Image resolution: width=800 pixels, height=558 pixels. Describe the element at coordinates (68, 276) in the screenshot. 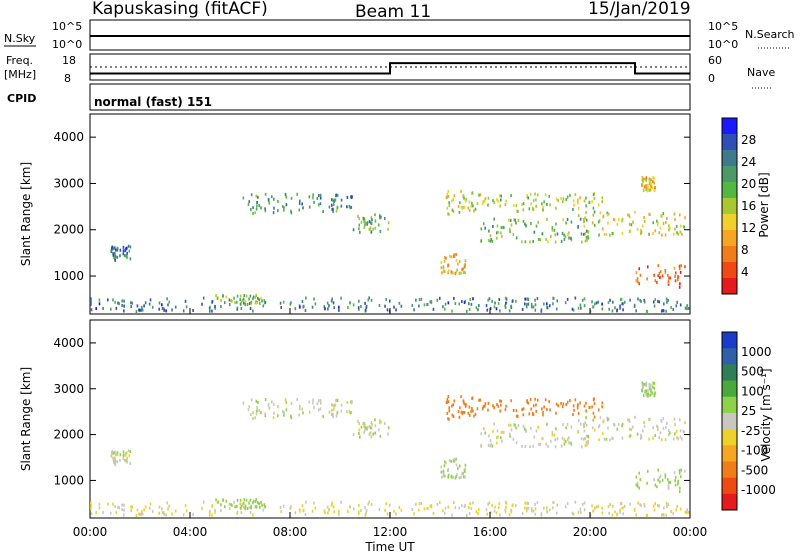

I see `ytick-label: 1000` at that location.